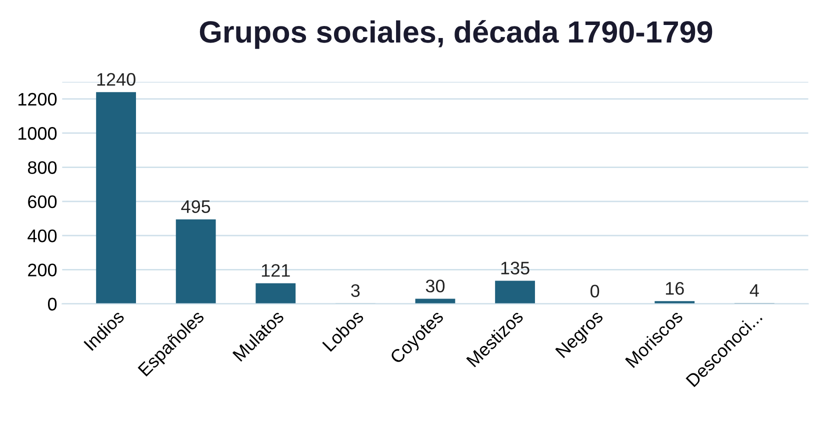 The width and height of the screenshot is (829, 431). What do you see at coordinates (195, 206) in the screenshot?
I see `data-label: 495` at bounding box center [195, 206].